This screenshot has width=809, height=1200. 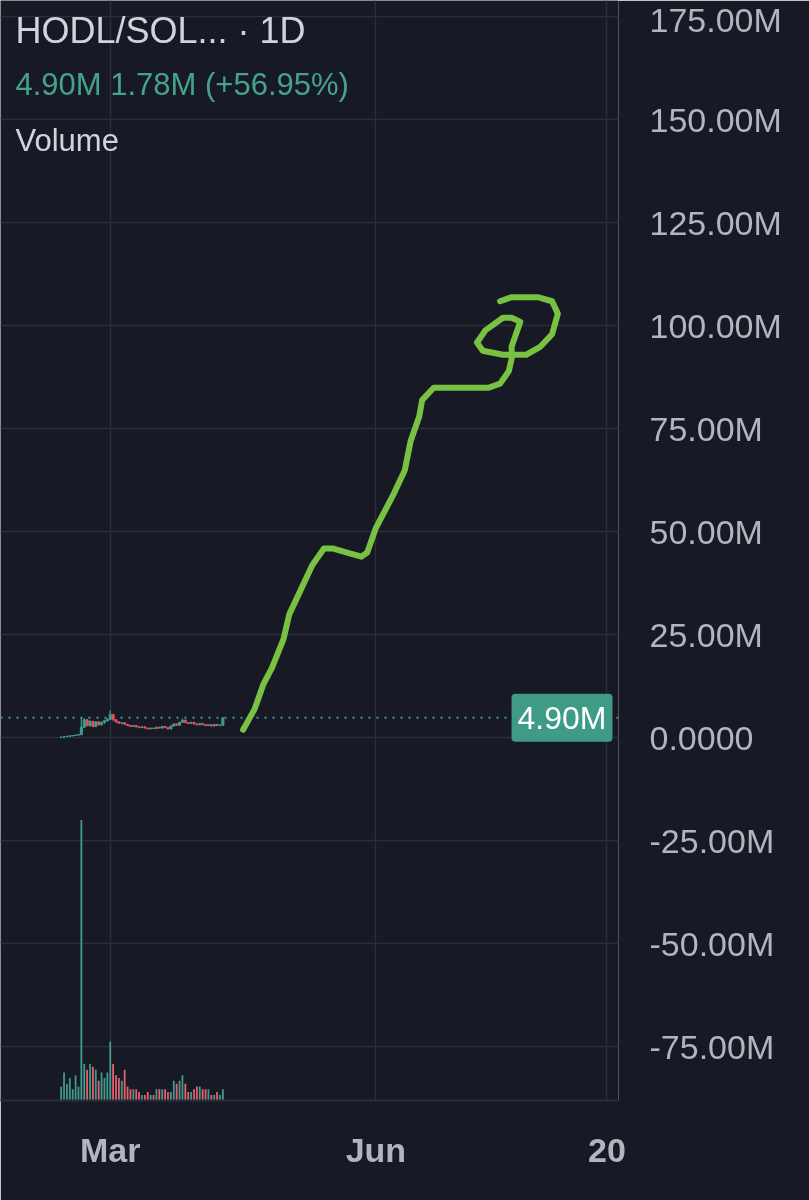 What do you see at coordinates (712, 1046) in the screenshot?
I see `y-tick-label: -75.00M` at bounding box center [712, 1046].